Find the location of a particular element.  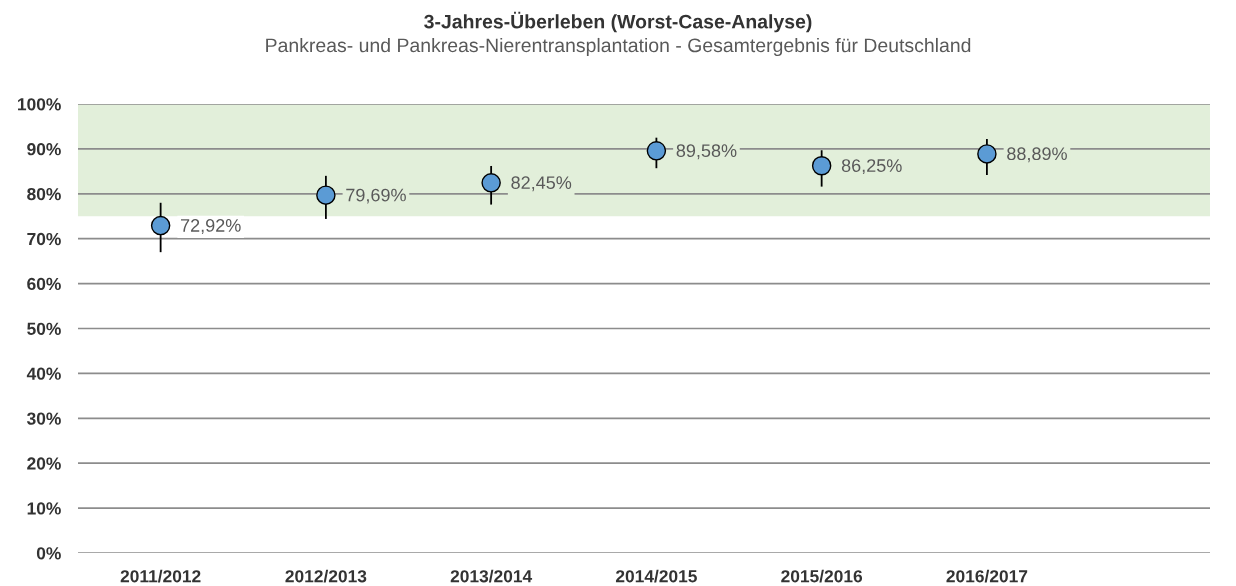

x-tick-label: 2011/2012 is located at coordinates (160, 576).